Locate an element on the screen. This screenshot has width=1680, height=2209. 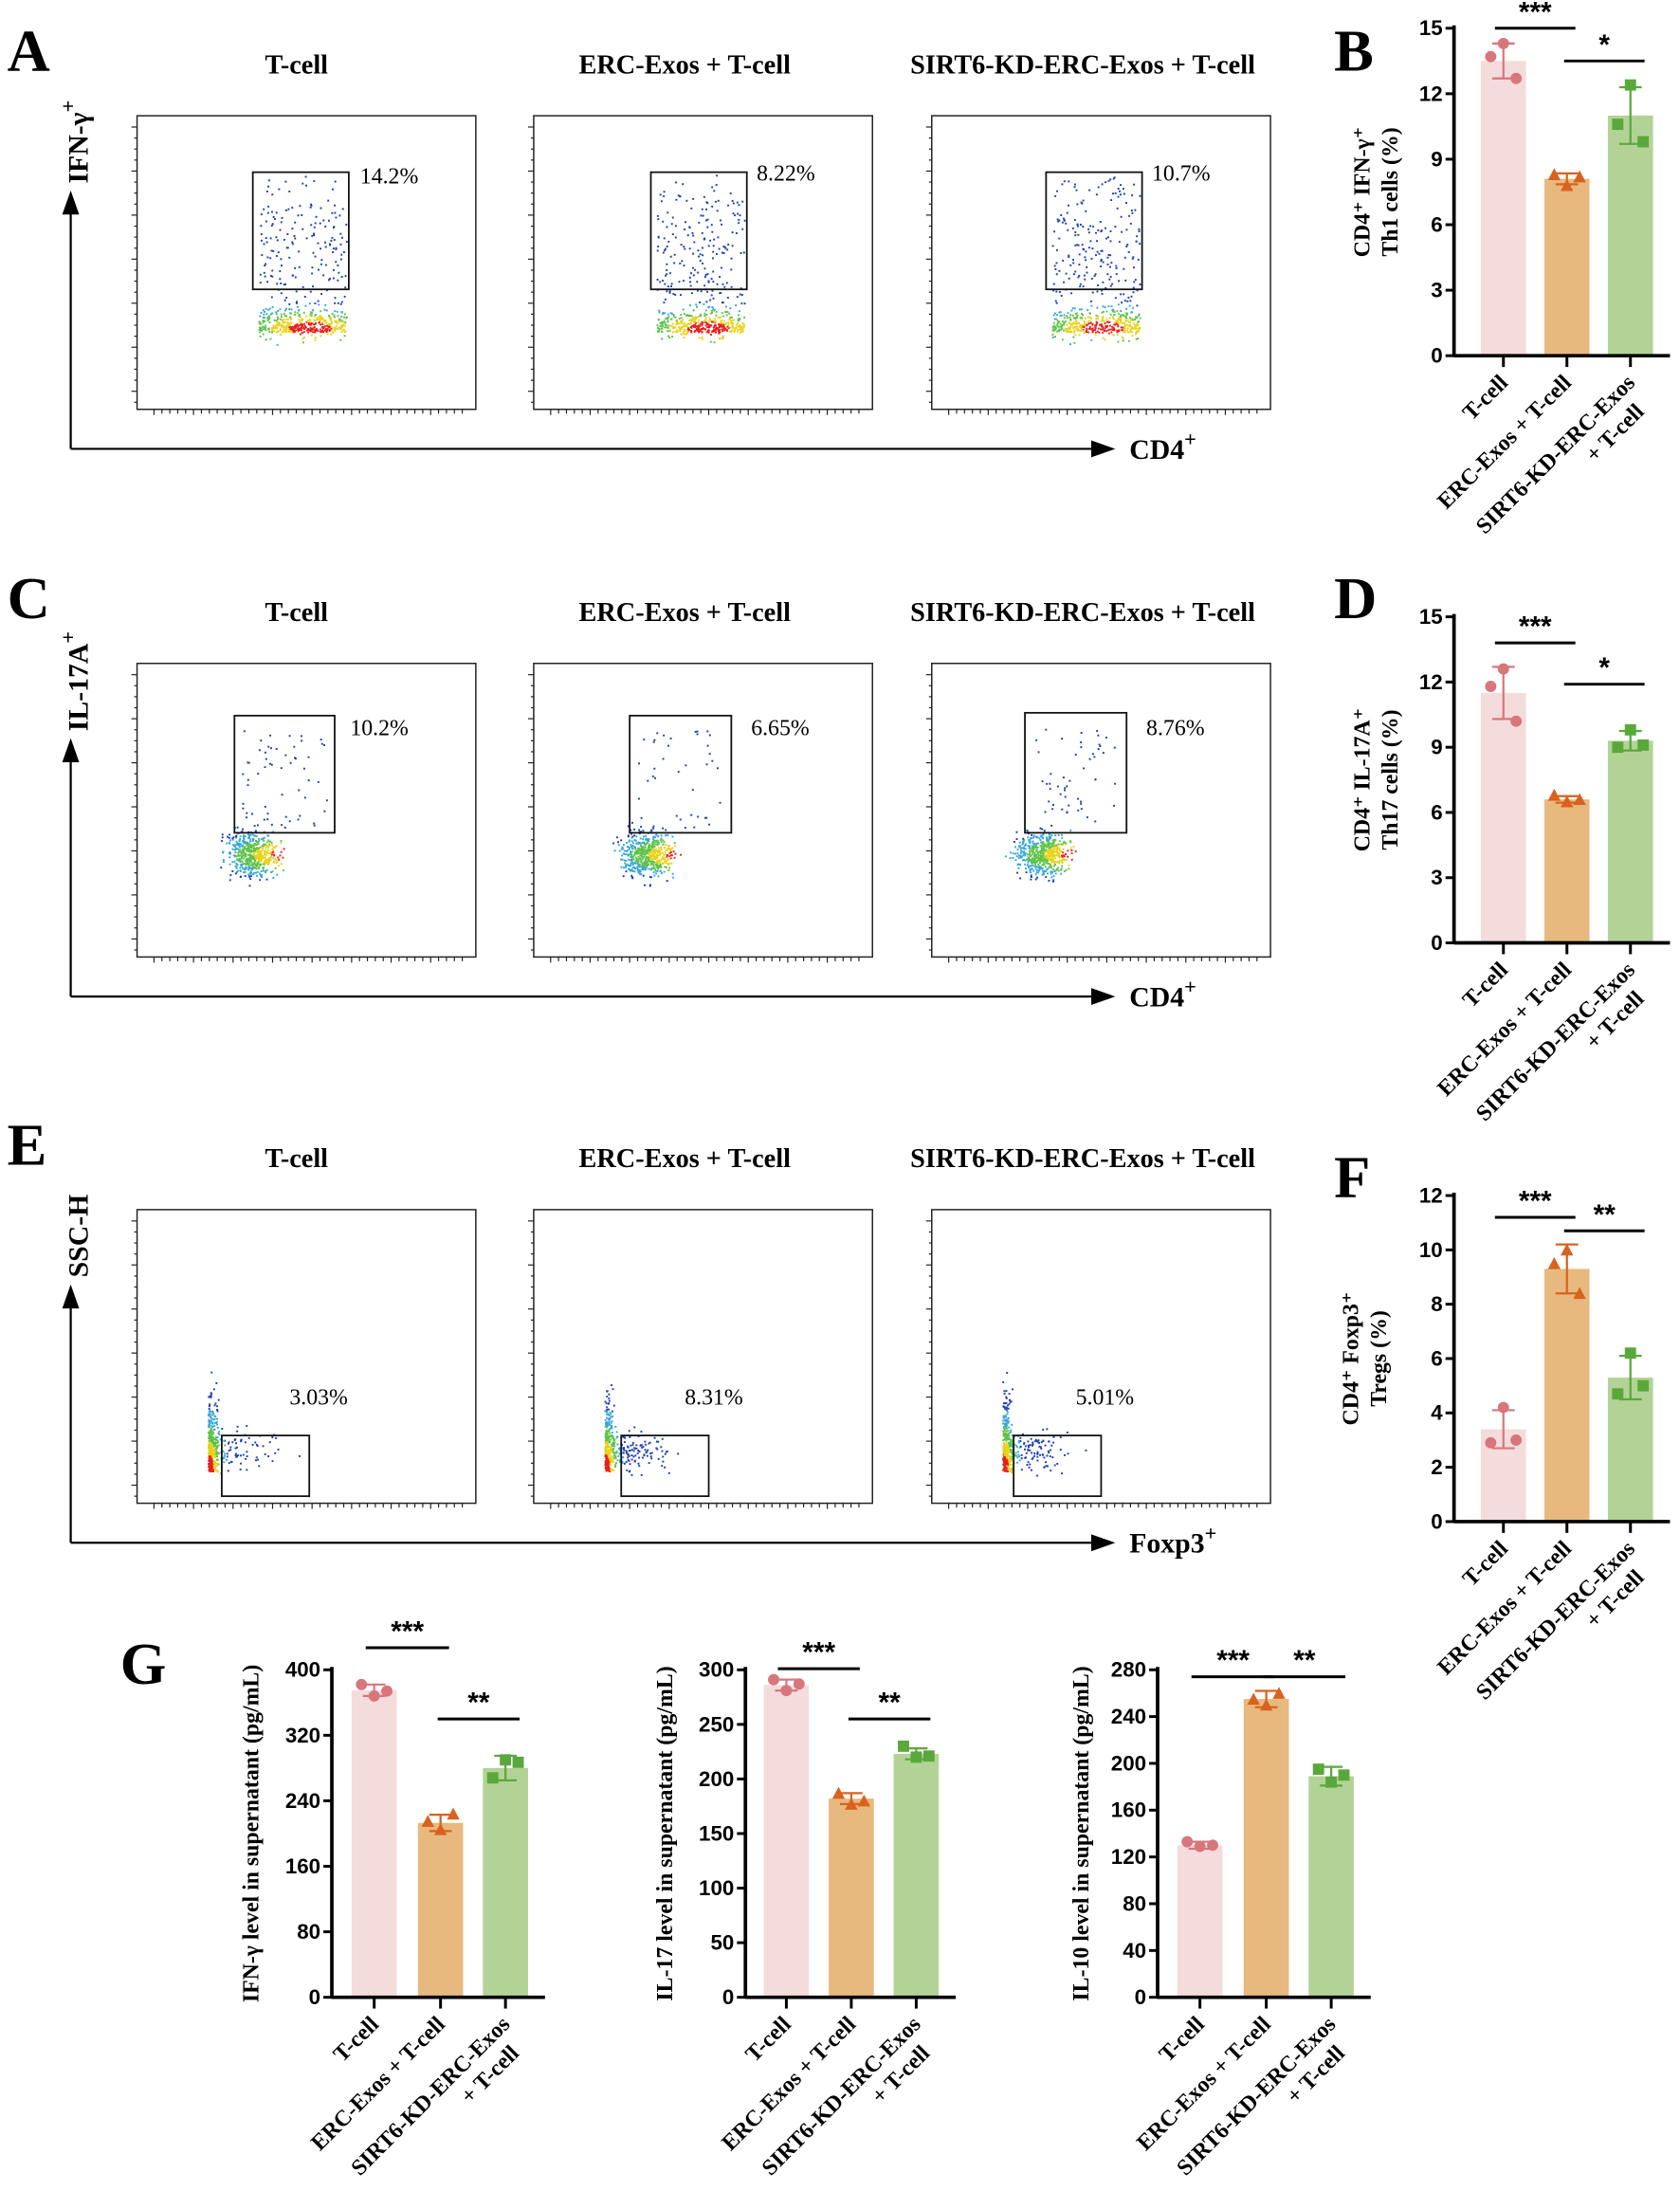
y-axis-label: IL-17A+ is located at coordinates (75, 681).